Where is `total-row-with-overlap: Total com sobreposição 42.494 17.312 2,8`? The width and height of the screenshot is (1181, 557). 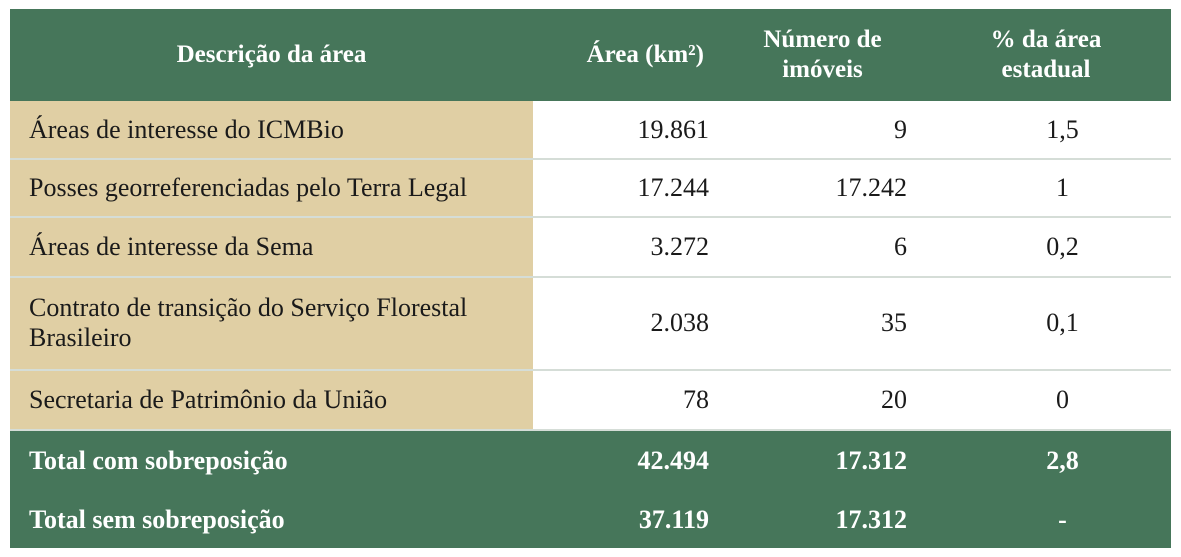
total-row-with-overlap: Total com sobreposição 42.494 17.312 2,8 is located at coordinates (590, 460).